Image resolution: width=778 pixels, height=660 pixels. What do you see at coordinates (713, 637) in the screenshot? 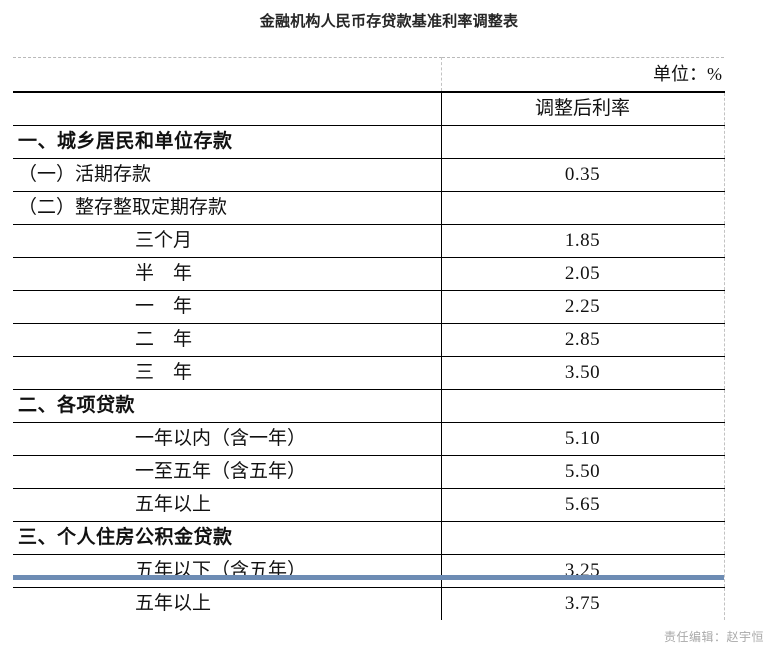
I see `editor-credit: 责任编辑：赵宇恒` at bounding box center [713, 637].